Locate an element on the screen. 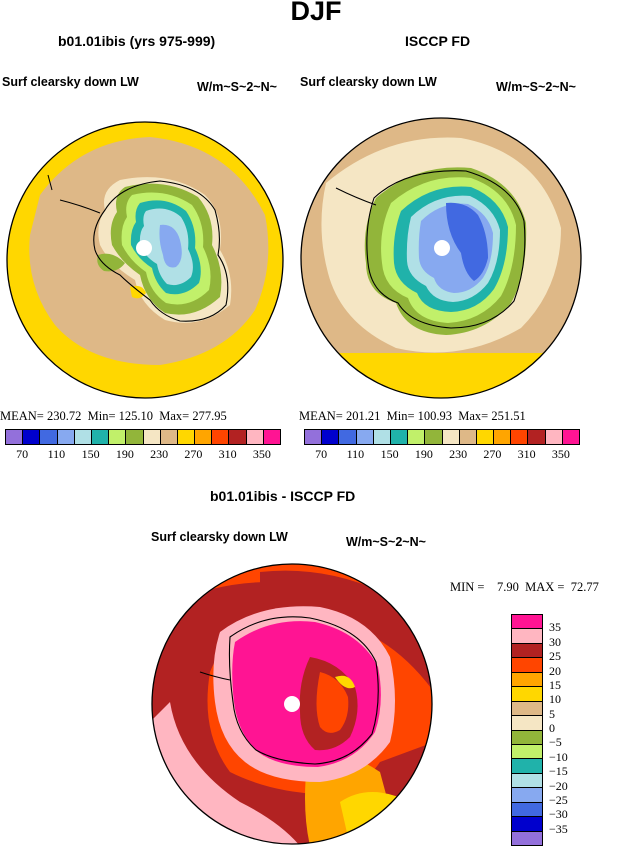  left-polar-map is located at coordinates (145, 260).